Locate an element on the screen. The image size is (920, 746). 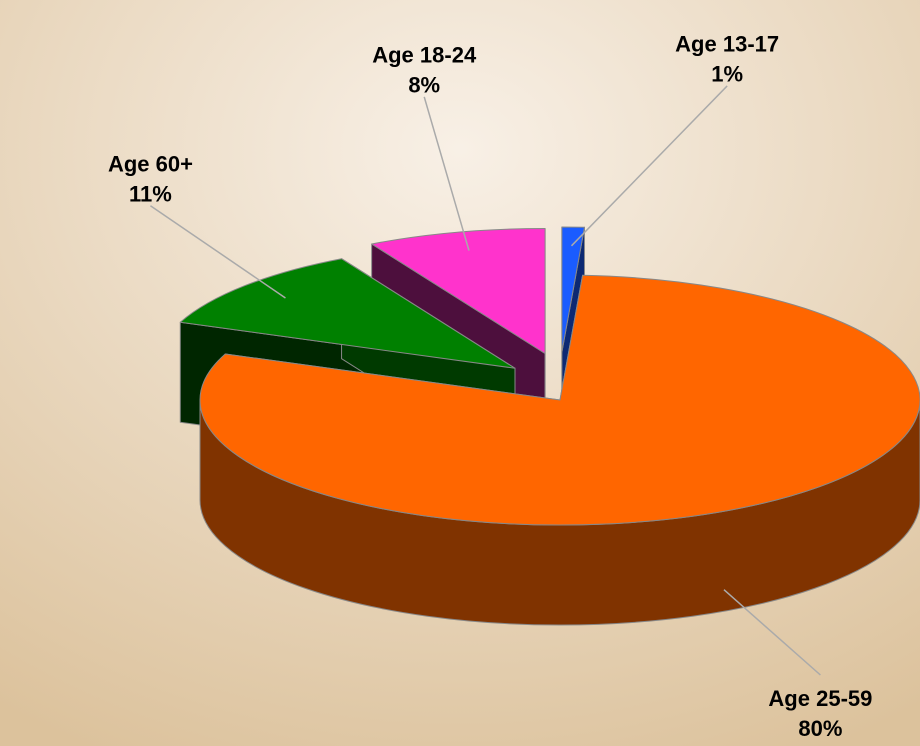
slice-label: Age 60+ is located at coordinates (150, 164).